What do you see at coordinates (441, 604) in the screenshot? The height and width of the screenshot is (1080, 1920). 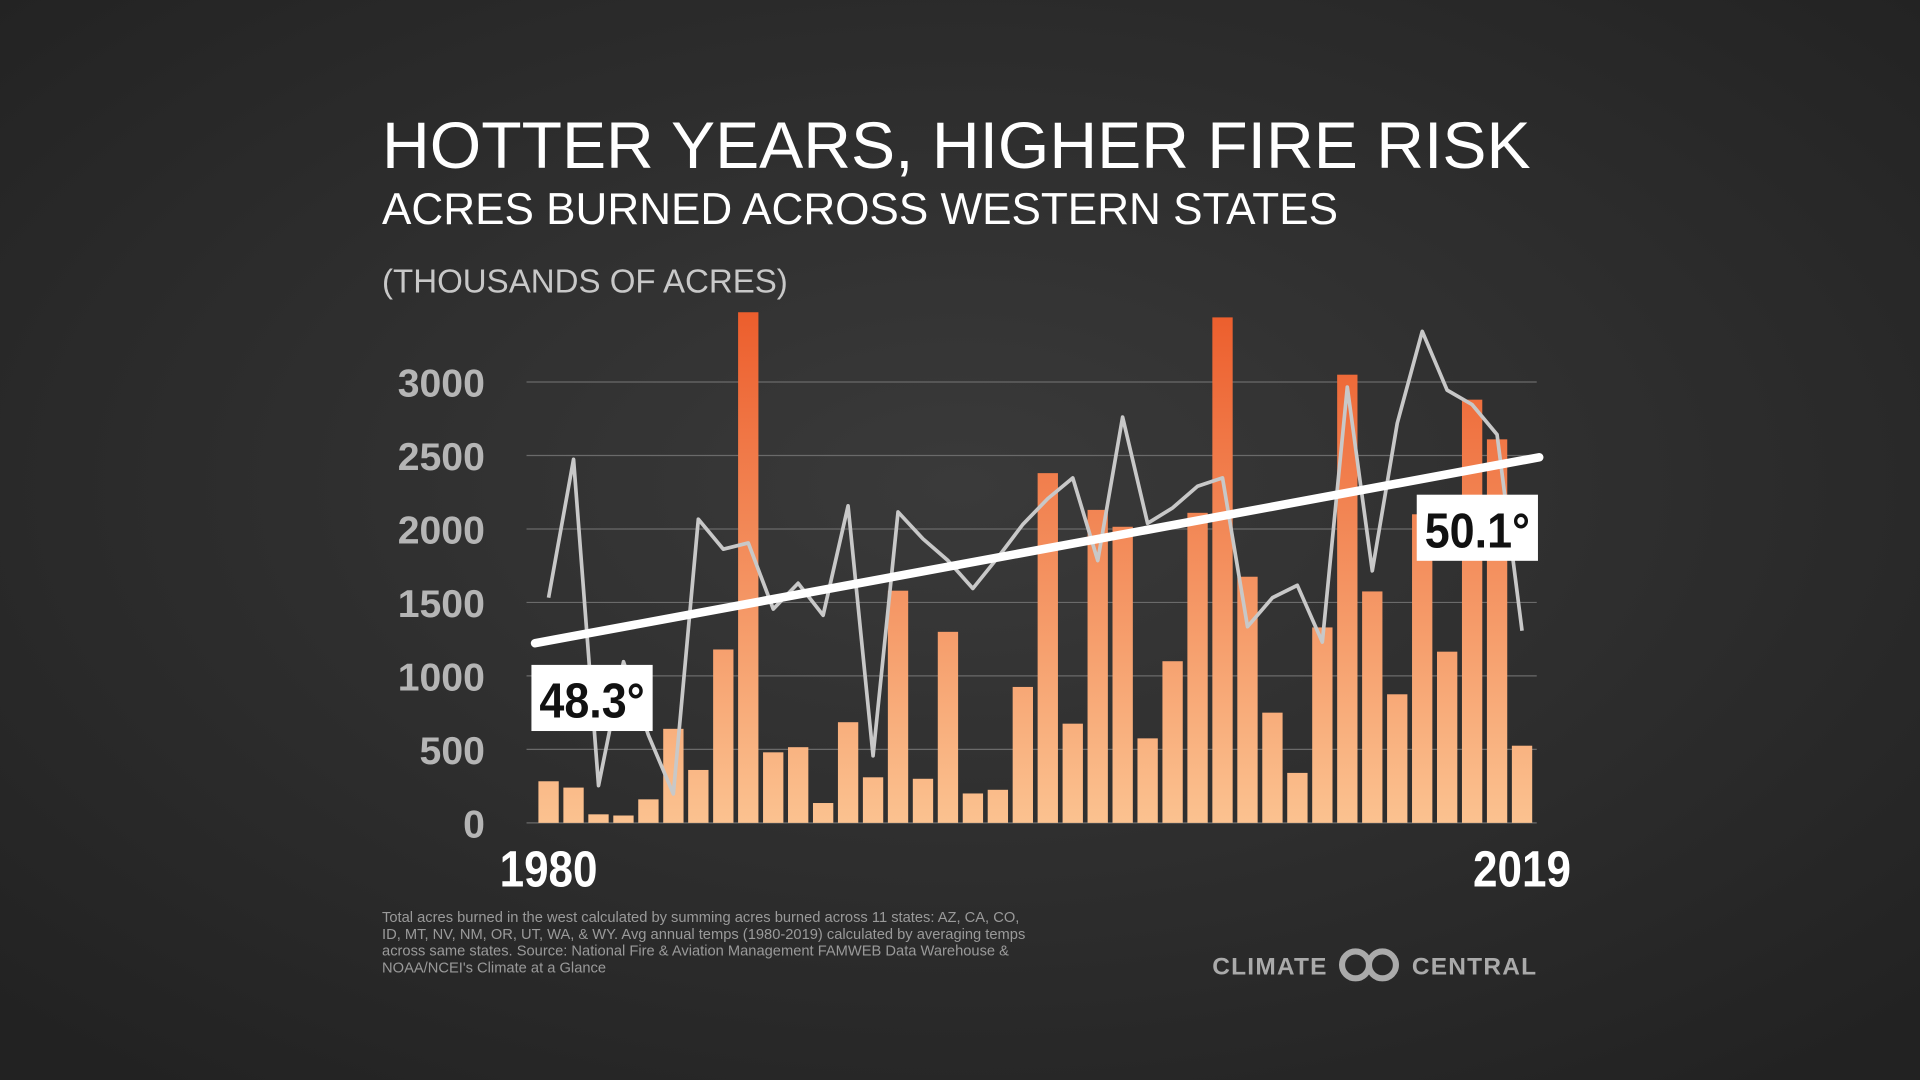 I see `y-tick-label: 1500` at bounding box center [441, 604].